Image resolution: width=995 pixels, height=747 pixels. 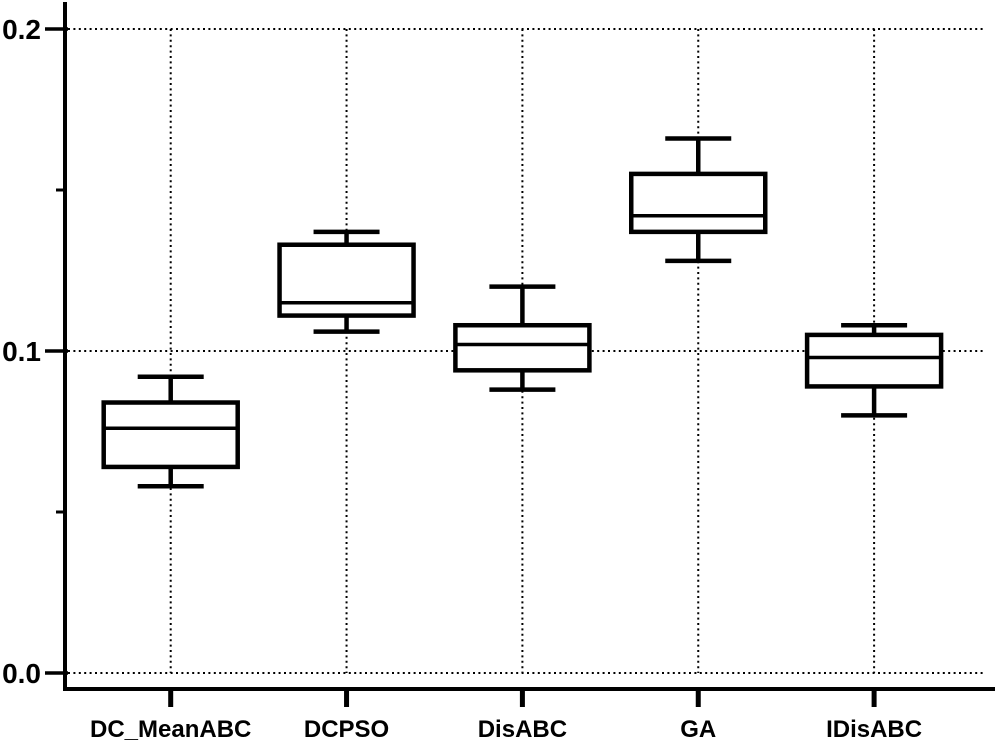 I want to click on y-tick-label: 0.1, so click(x=21, y=351).